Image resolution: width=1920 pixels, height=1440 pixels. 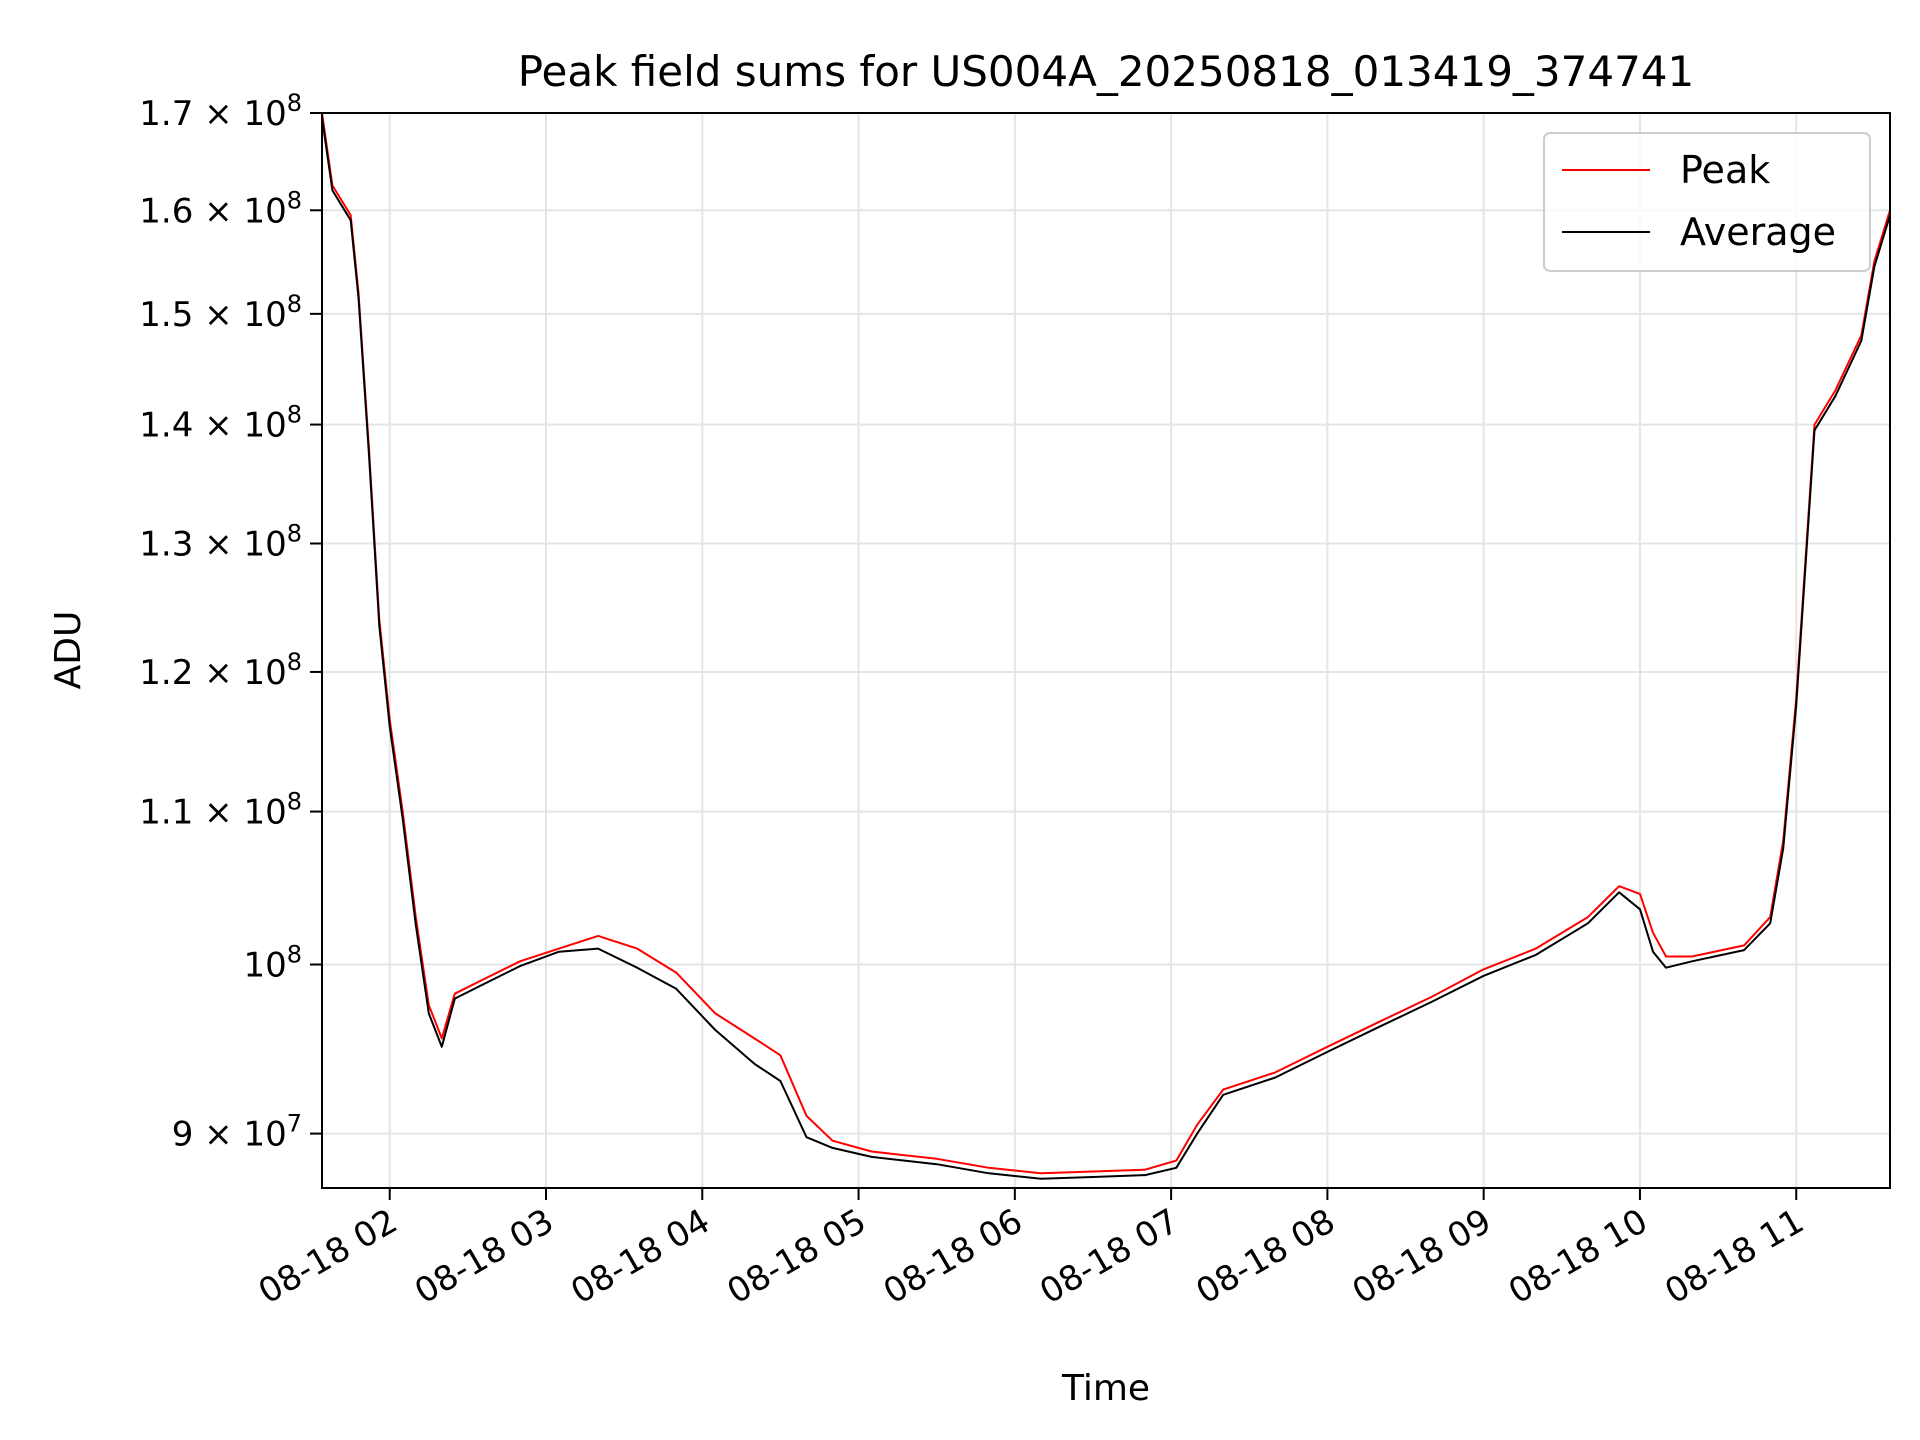 I want to click on y-tick-label: 1.6 × 108, so click(x=220, y=208).